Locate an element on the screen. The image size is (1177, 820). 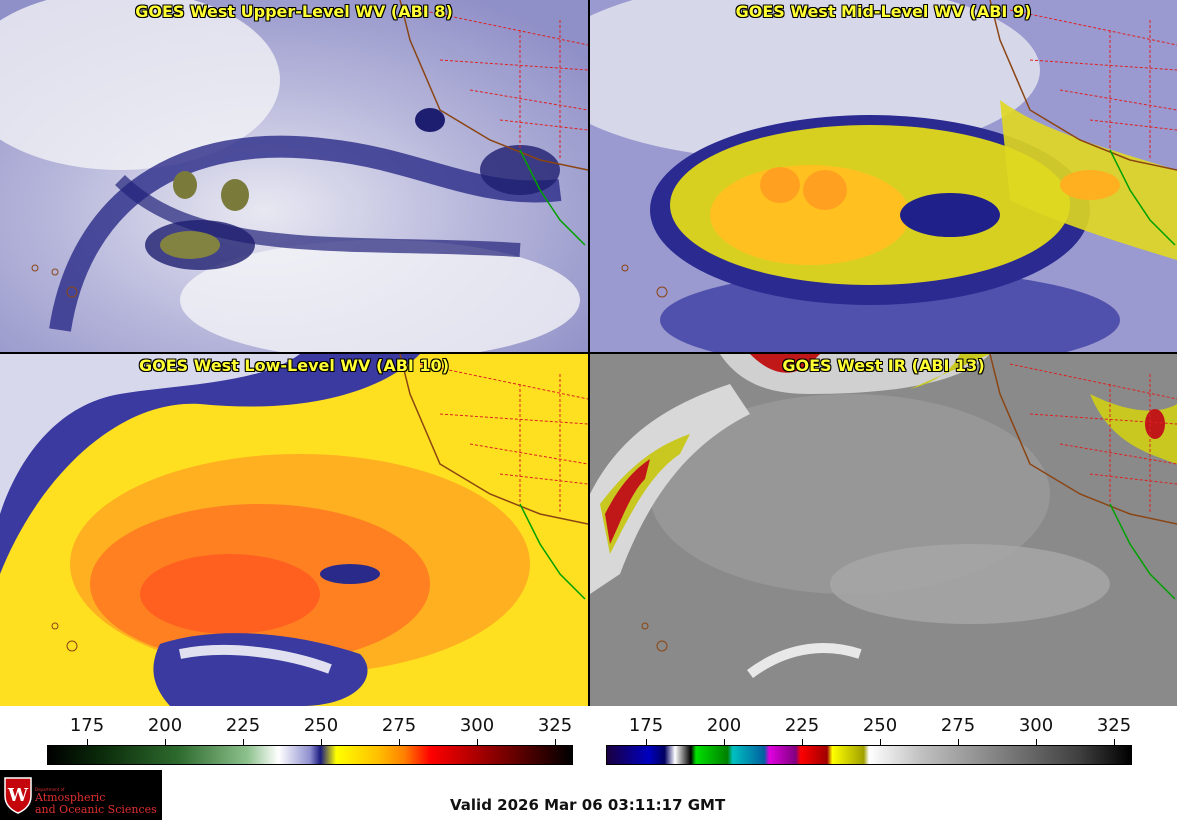
colorbar-right-tick-label: 325 is located at coordinates (1114, 725).